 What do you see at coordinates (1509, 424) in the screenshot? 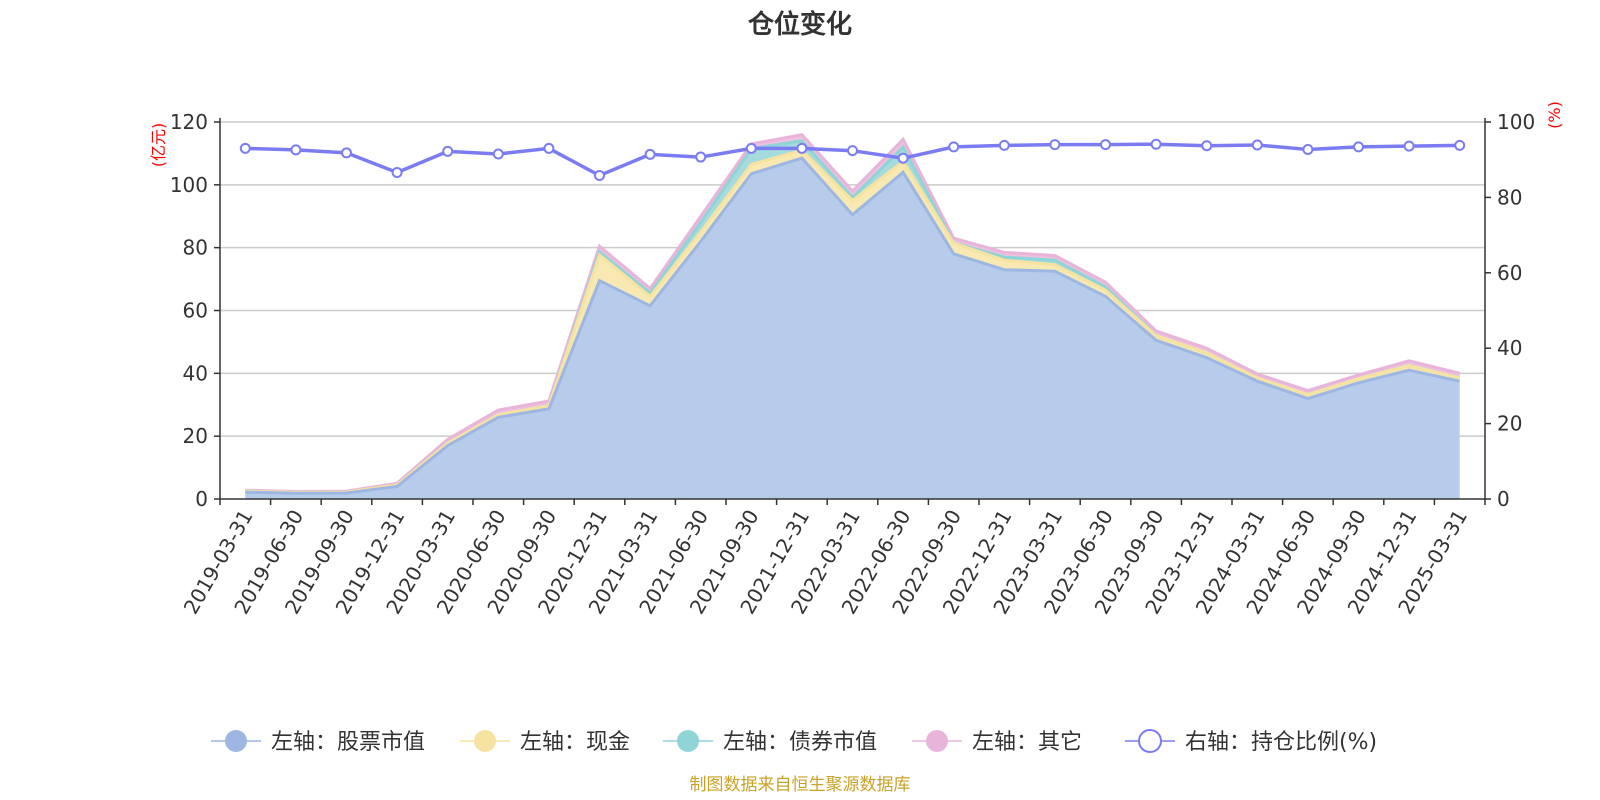
I see `right-tick-label: 20` at bounding box center [1509, 424].